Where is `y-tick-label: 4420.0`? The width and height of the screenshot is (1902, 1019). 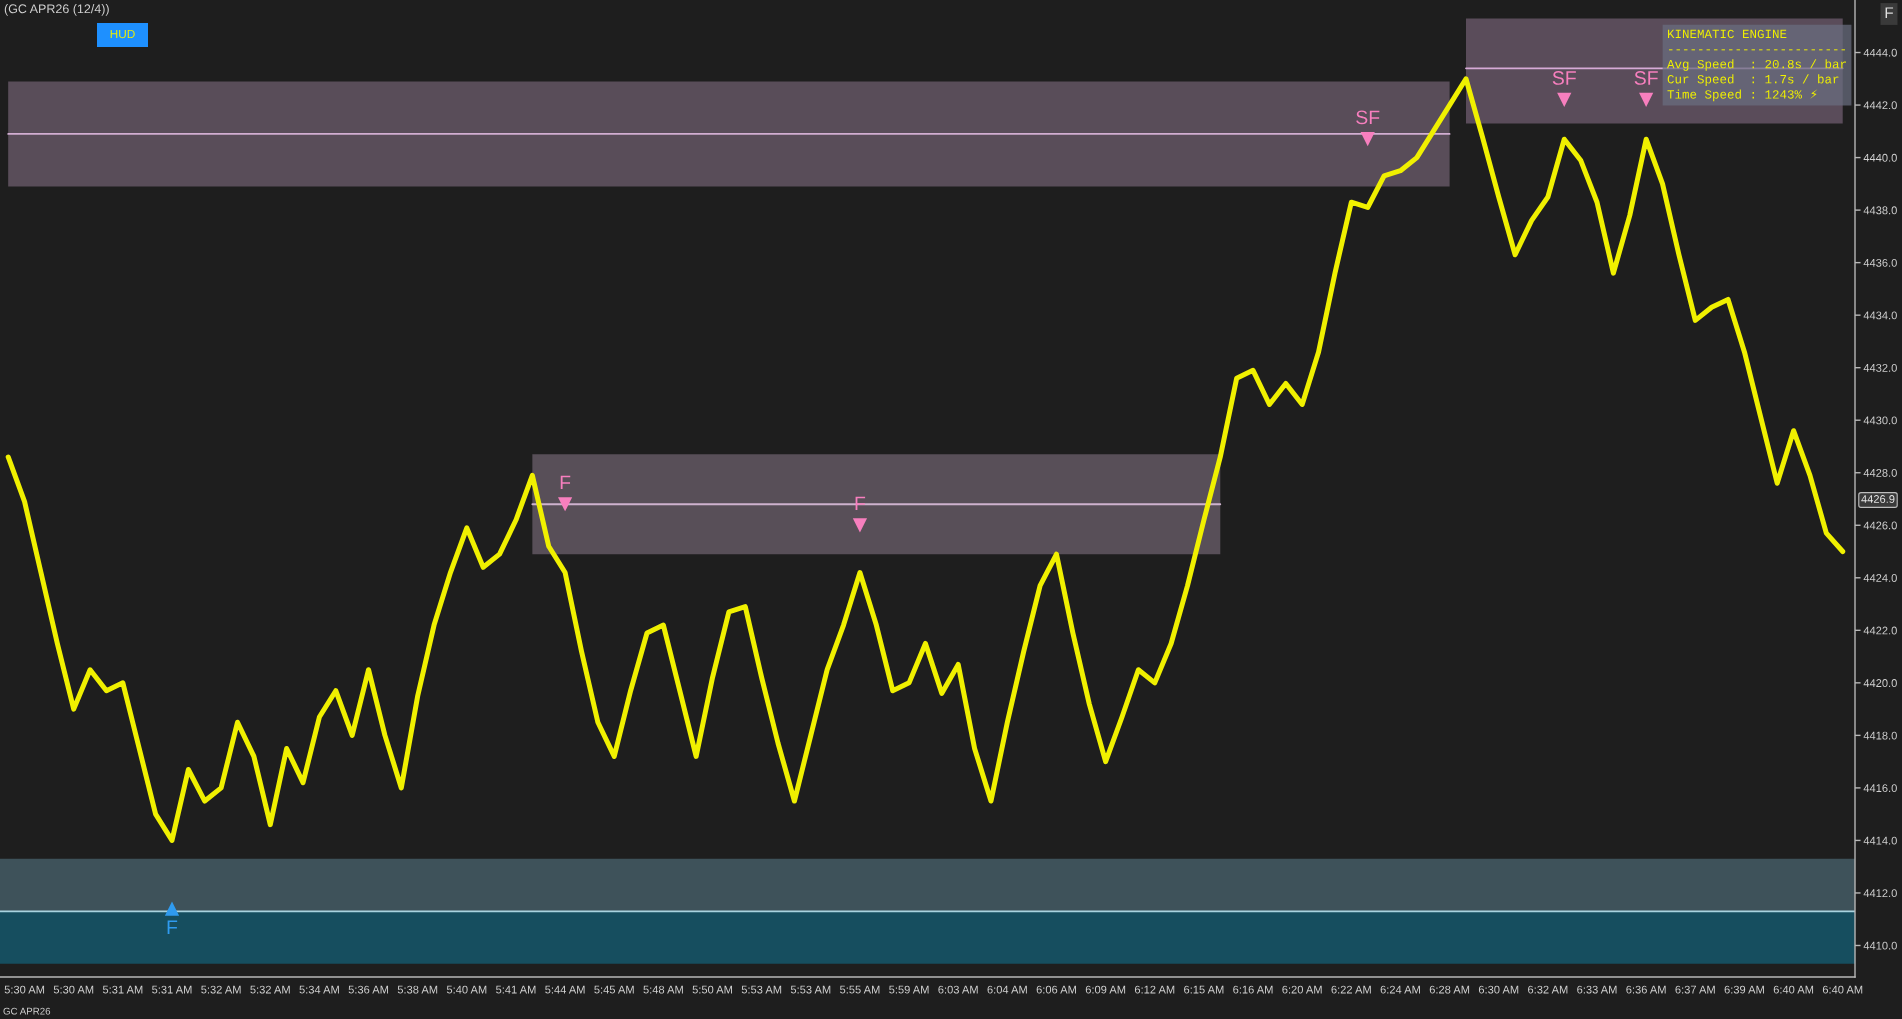
y-tick-label: 4420.0 is located at coordinates (1880, 683).